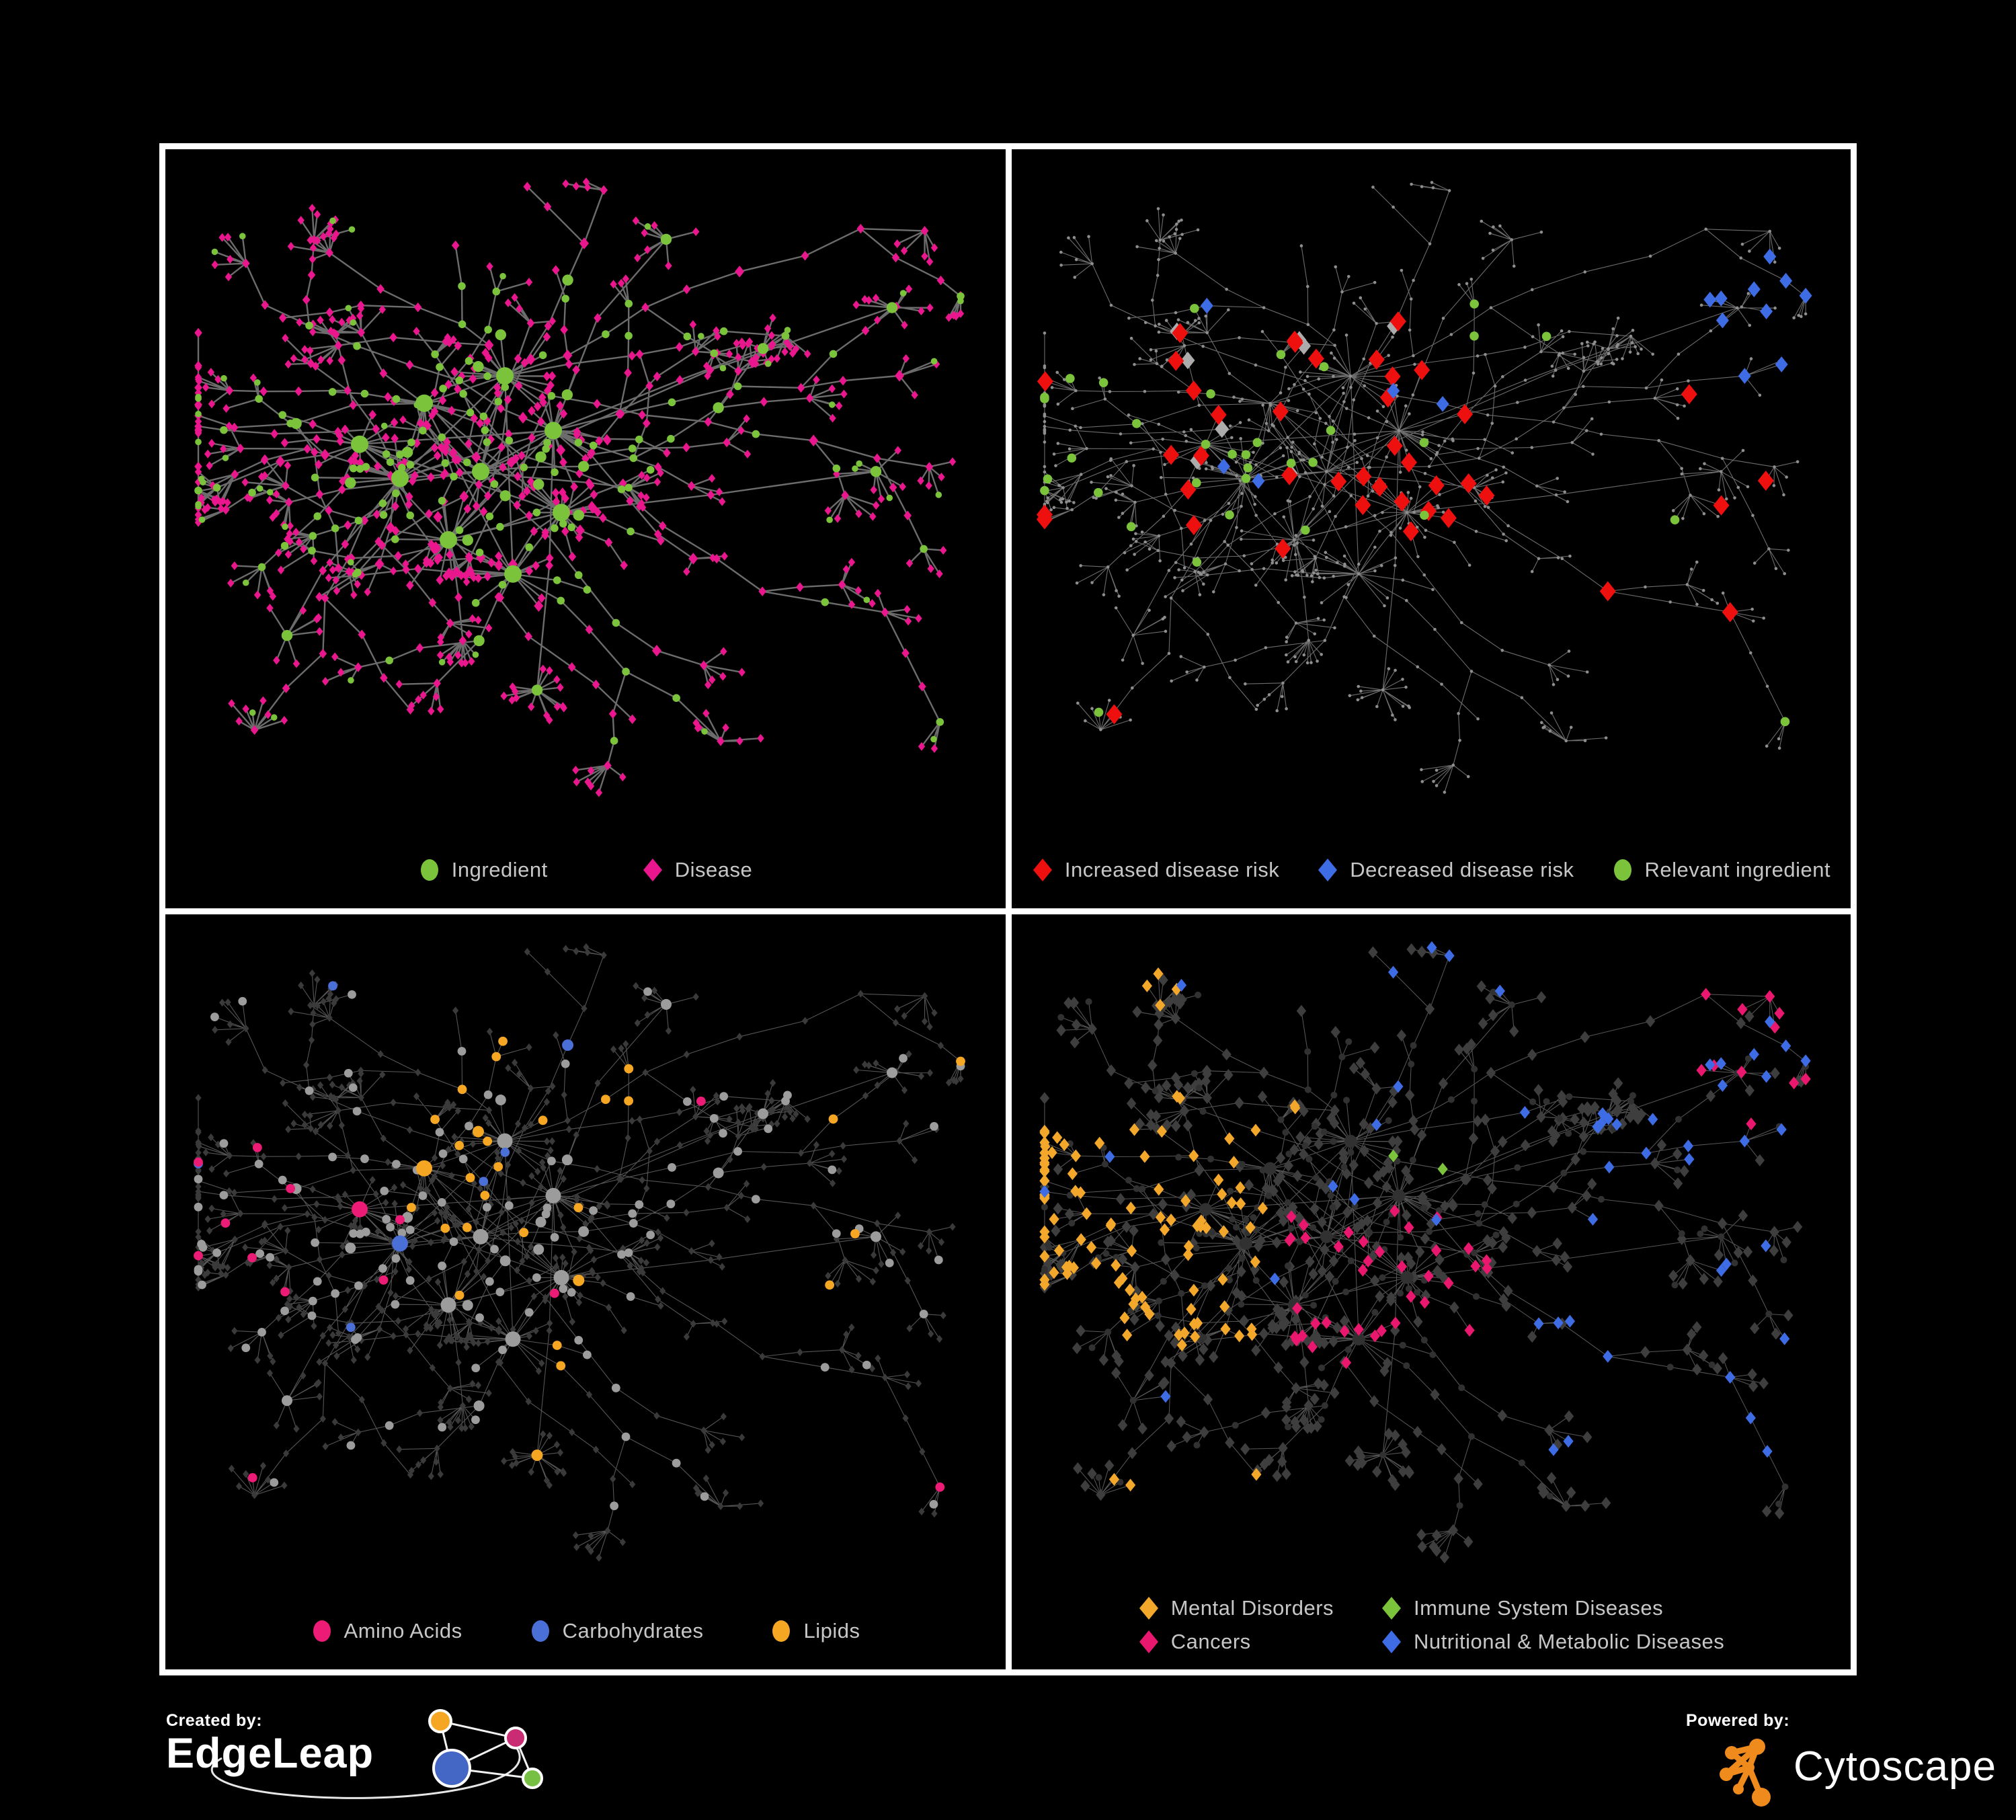 Image resolution: width=2016 pixels, height=1820 pixels. I want to click on legend-label-relevant-ingredient: Relevant ingredient, so click(1737, 869).